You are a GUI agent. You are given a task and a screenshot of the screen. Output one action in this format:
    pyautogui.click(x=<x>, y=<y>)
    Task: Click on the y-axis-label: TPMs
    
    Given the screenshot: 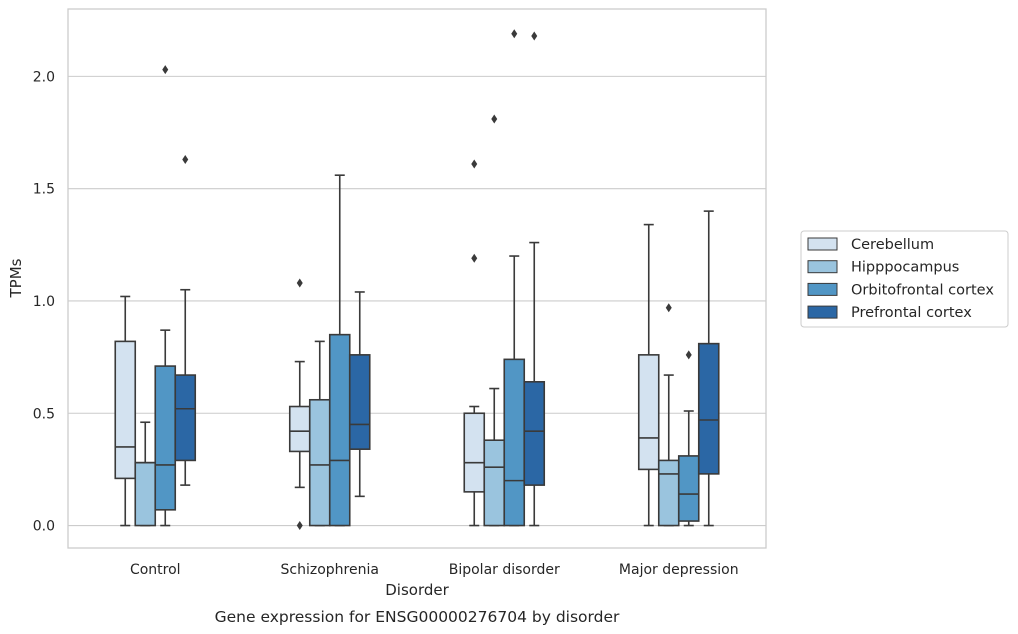 What is the action you would take?
    pyautogui.click(x=16, y=278)
    